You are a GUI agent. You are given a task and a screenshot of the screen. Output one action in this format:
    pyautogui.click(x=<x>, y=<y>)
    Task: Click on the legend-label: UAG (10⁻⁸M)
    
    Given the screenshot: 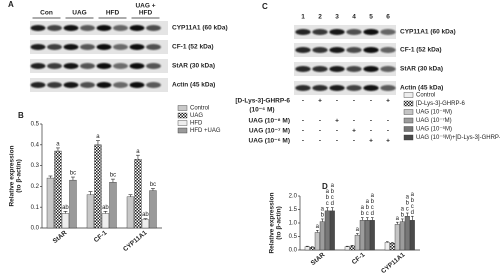 What is the action you would take?
    pyautogui.click(x=434, y=112)
    